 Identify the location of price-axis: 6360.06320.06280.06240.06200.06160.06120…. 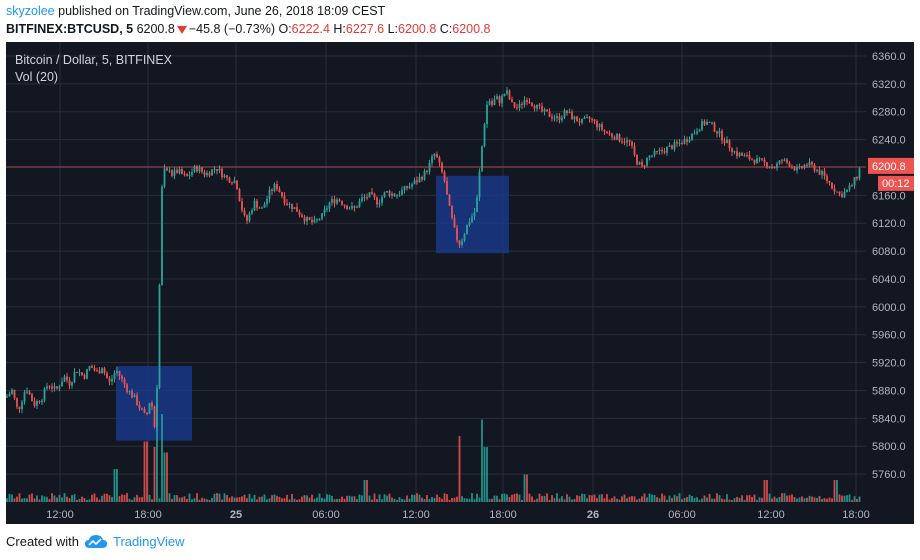
(889, 266).